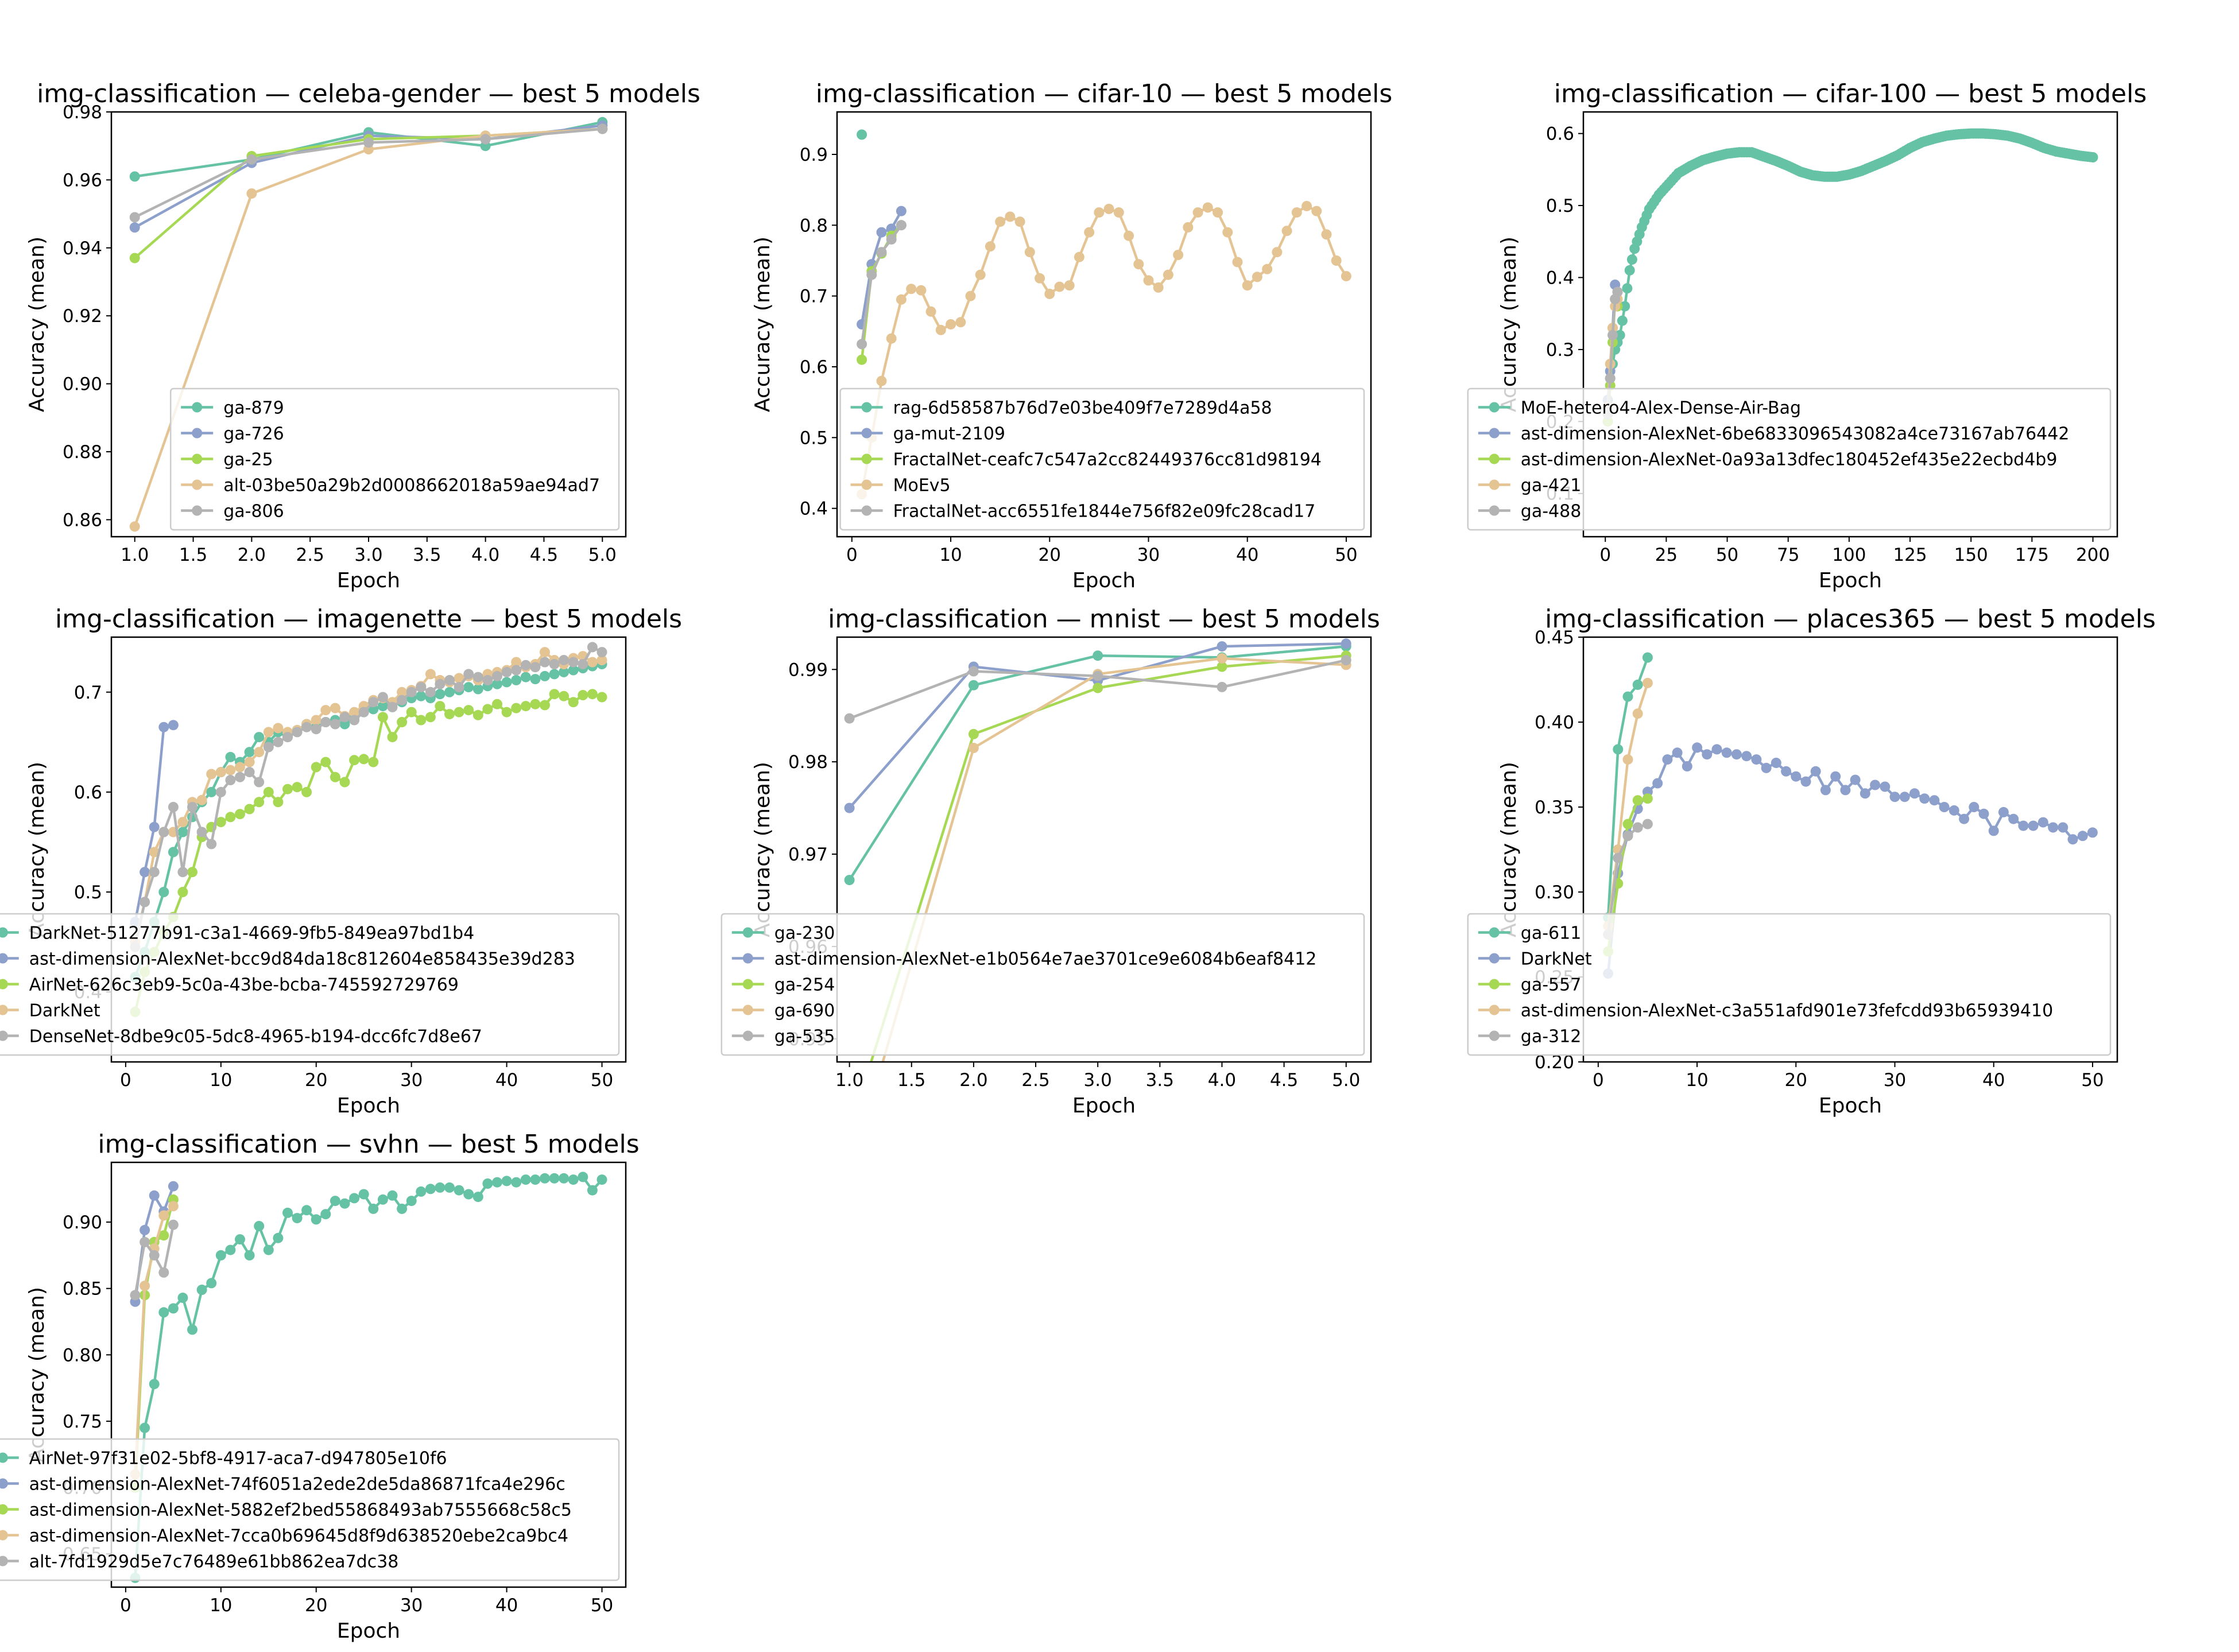 This screenshot has width=2239, height=1652. Describe the element at coordinates (82, 1290) in the screenshot. I see `y-tick-label: 0.85` at that location.